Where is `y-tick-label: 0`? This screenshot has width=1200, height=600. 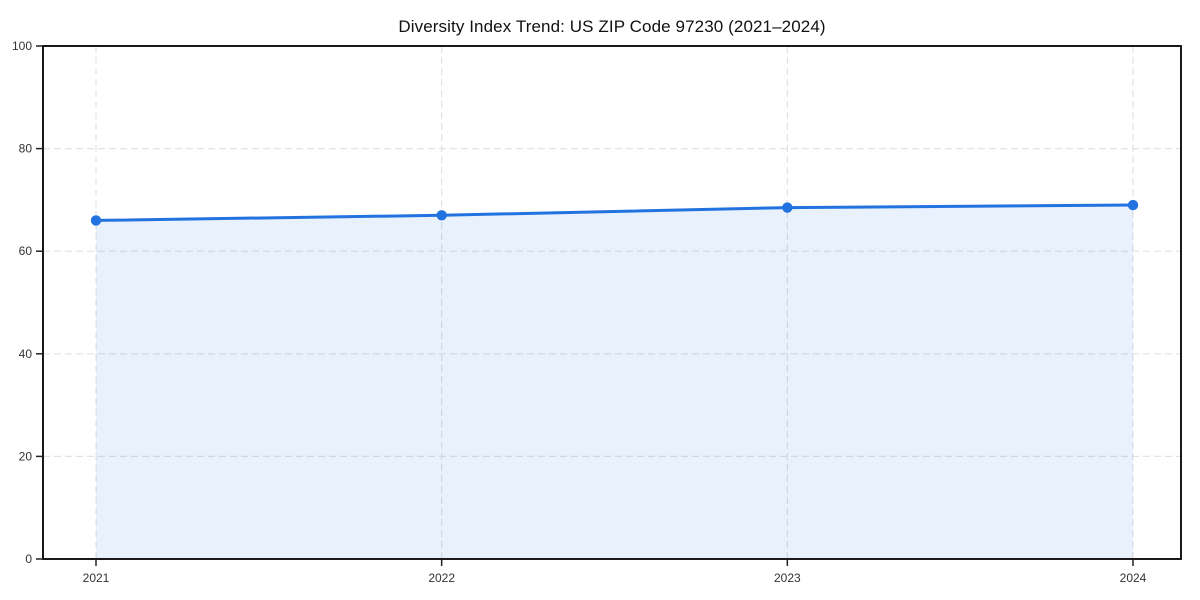
y-tick-label: 0 is located at coordinates (28, 559).